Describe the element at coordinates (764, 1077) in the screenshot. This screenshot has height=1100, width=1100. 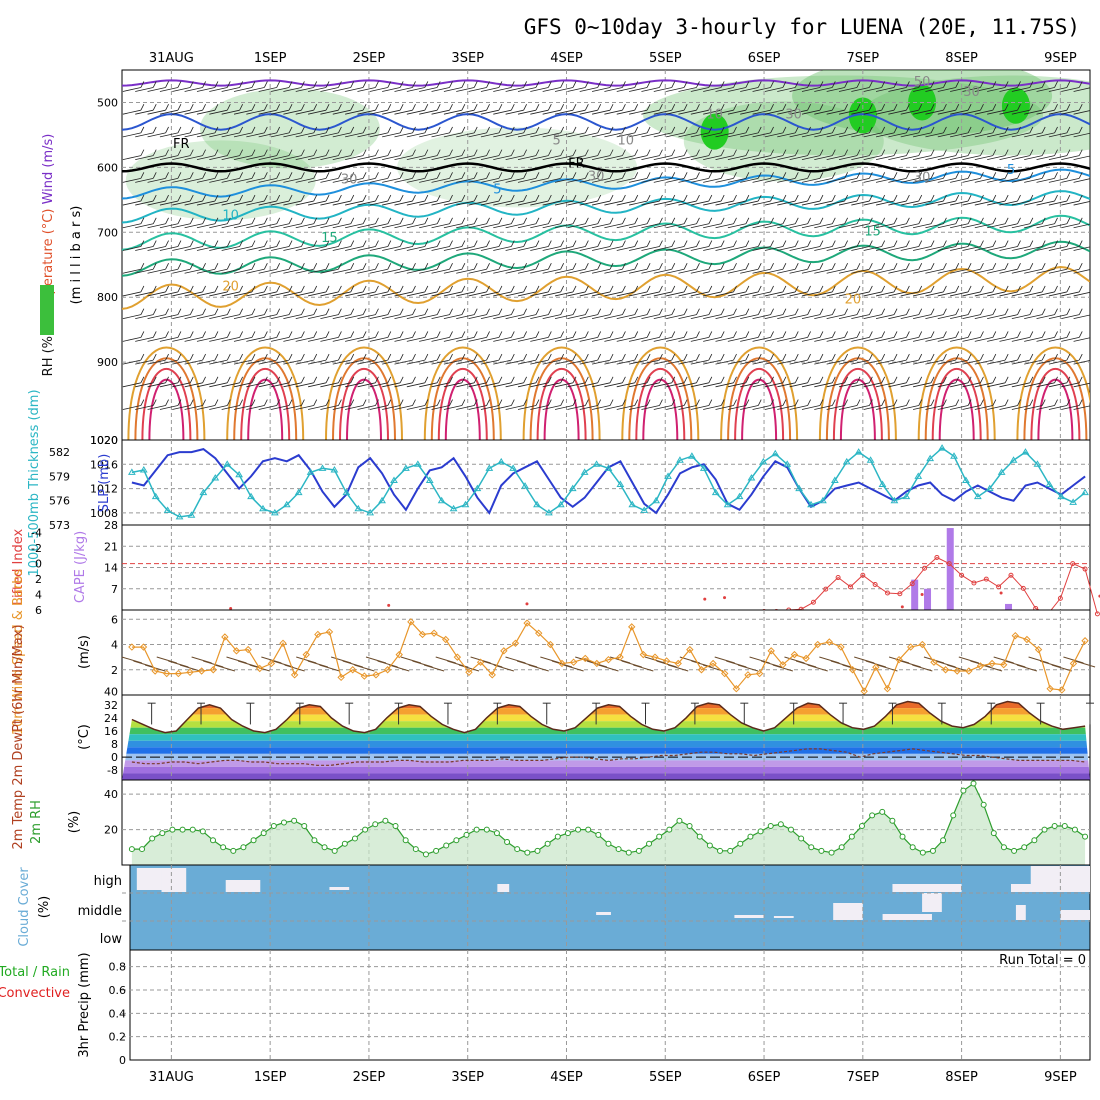
I see `bottom-date-label: 6SEP` at that location.